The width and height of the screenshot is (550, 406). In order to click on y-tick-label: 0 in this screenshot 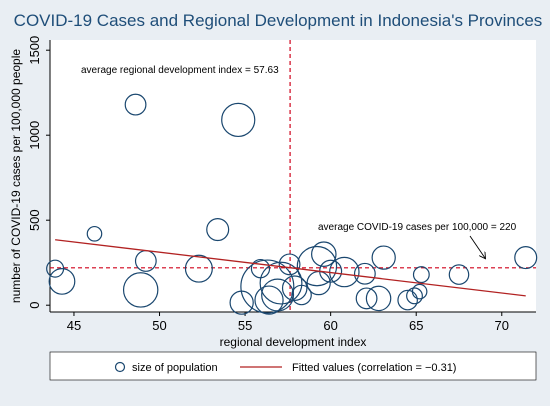, I will do `click(34, 305)`.